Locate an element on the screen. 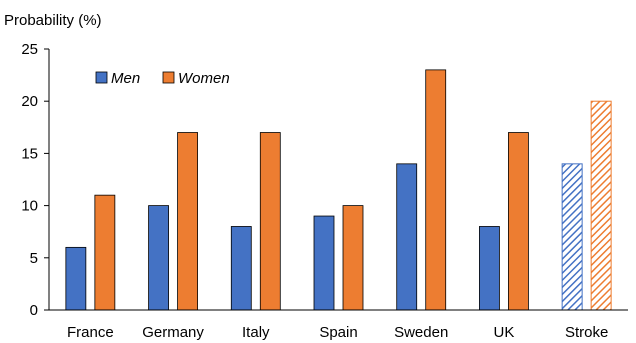 This screenshot has height=343, width=636. x-axis-tick-labels: France Germany Italy Spain Sweden UK Stroke is located at coordinates (337, 332).